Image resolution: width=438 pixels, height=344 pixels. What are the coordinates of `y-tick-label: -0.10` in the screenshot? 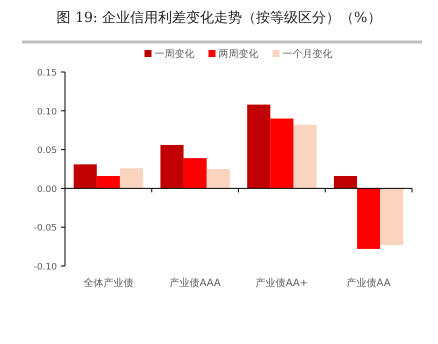 It's located at (46, 267).